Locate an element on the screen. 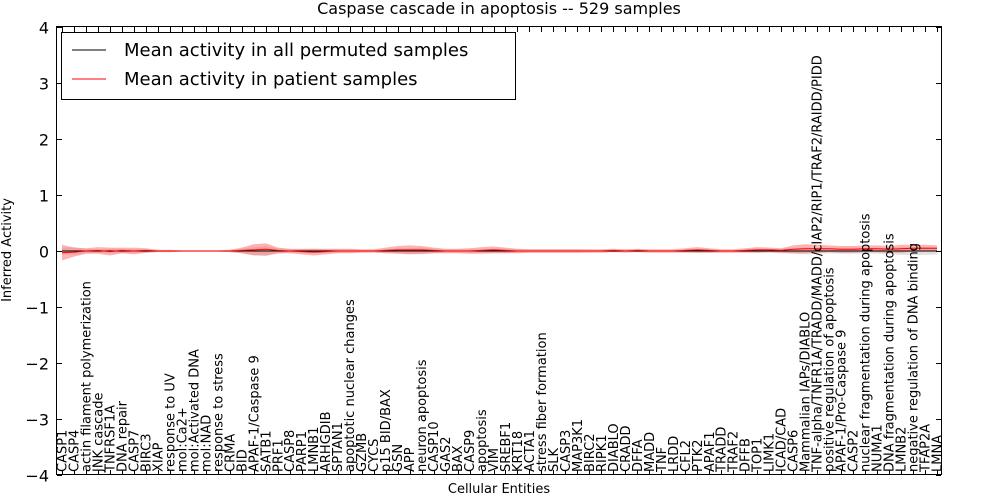 The image size is (1000, 500). series-lines is located at coordinates (499, 250).